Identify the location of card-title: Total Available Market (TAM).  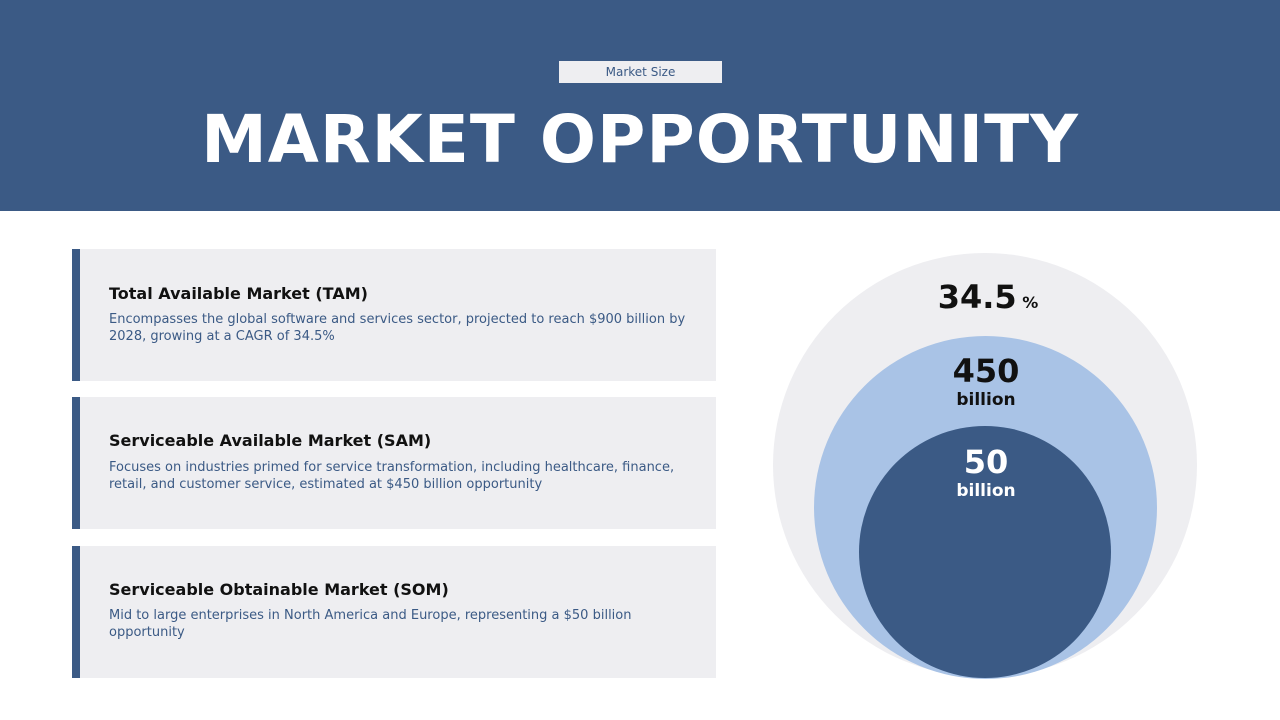
(238, 293).